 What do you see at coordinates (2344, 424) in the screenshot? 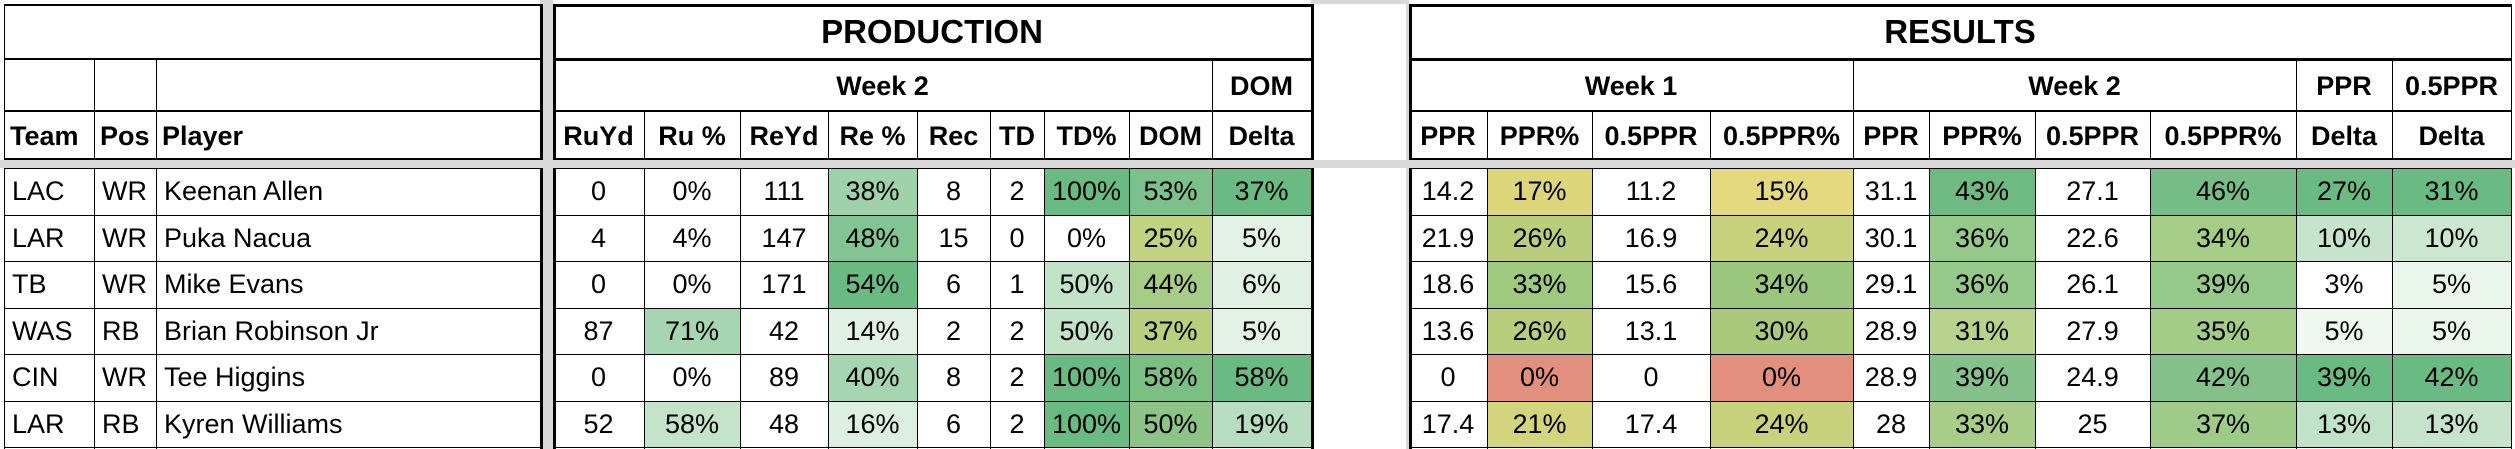
I see `table-cell-pprdelta: 13%` at bounding box center [2344, 424].